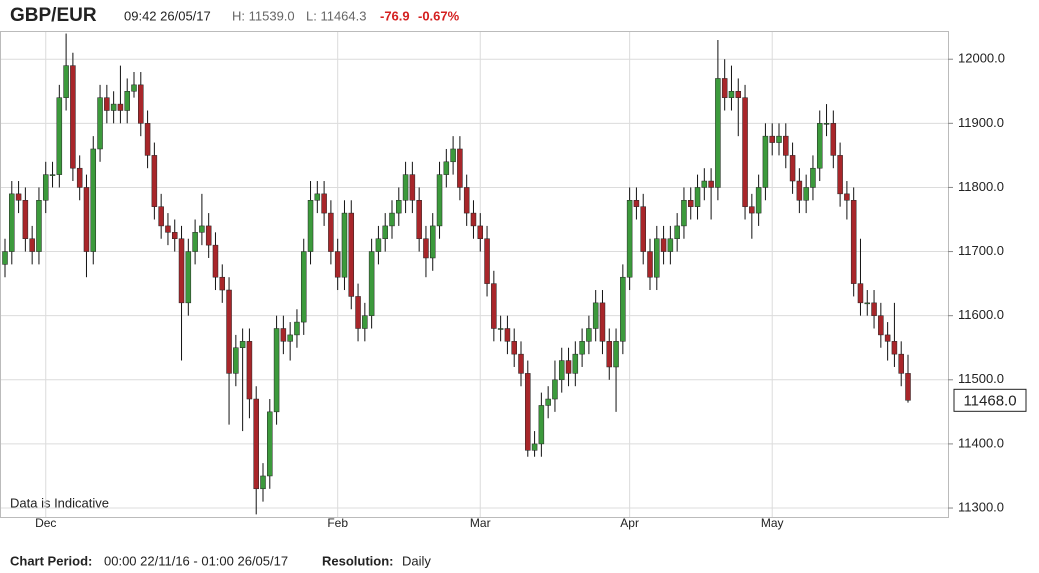 Image resolution: width=1039 pixels, height=573 pixels. What do you see at coordinates (45, 523) in the screenshot?
I see `x-tick-label: Dec` at bounding box center [45, 523].